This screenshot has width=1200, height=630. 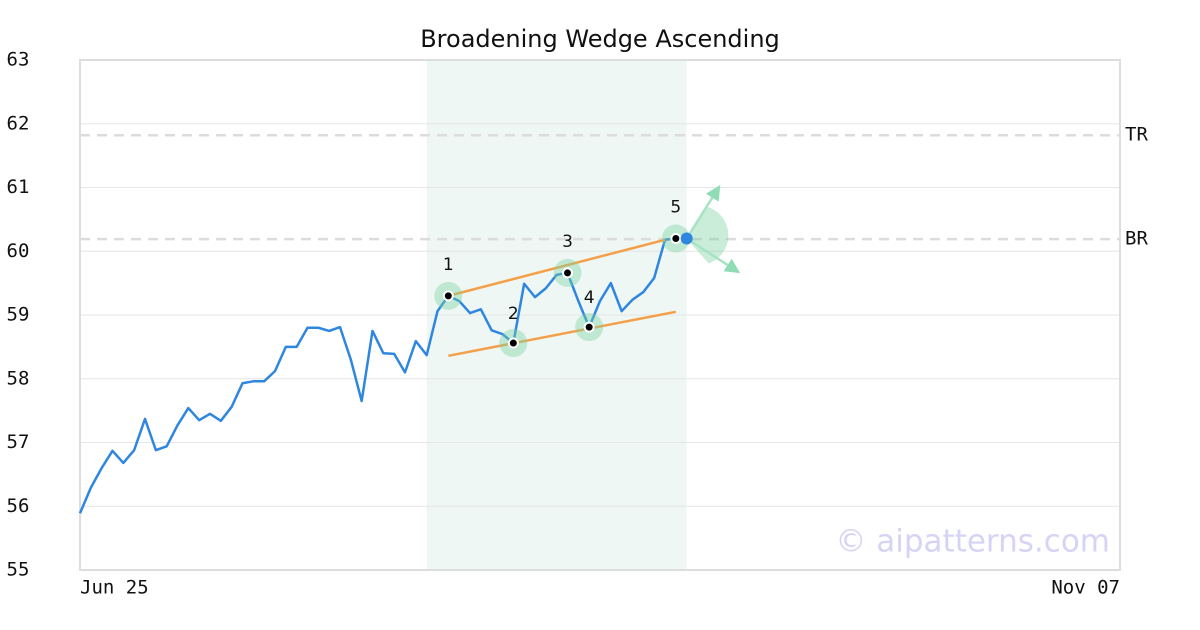 What do you see at coordinates (675, 208) in the screenshot?
I see `point-label: 5` at bounding box center [675, 208].